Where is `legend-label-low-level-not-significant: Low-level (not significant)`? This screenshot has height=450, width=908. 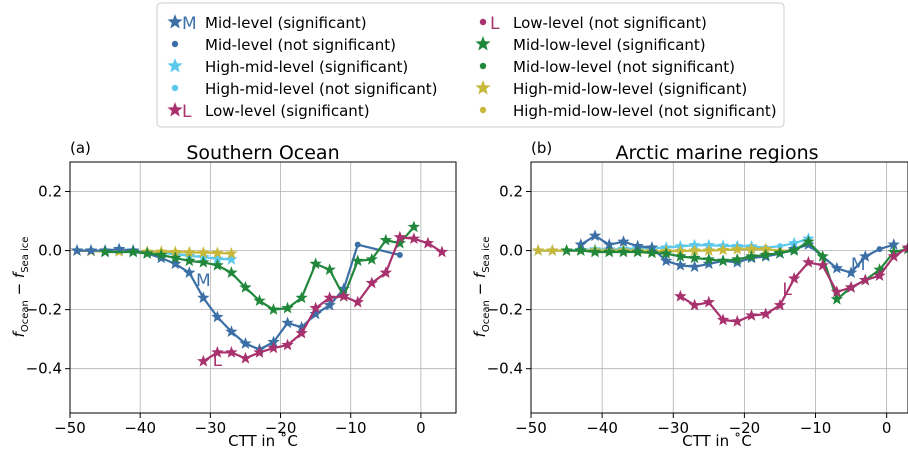
legend-label-low-level-not-significant: Low-level (not significant) is located at coordinates (610, 23).